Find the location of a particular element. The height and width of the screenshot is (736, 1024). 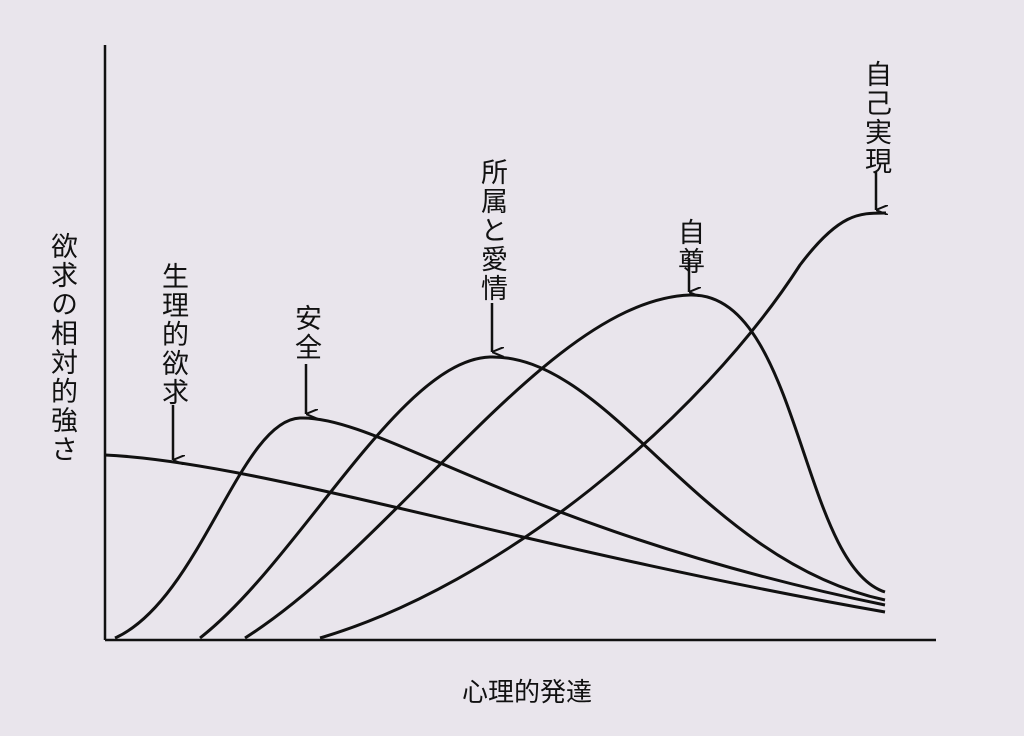

curve-label: 生理的欲求 is located at coordinates (172, 334).